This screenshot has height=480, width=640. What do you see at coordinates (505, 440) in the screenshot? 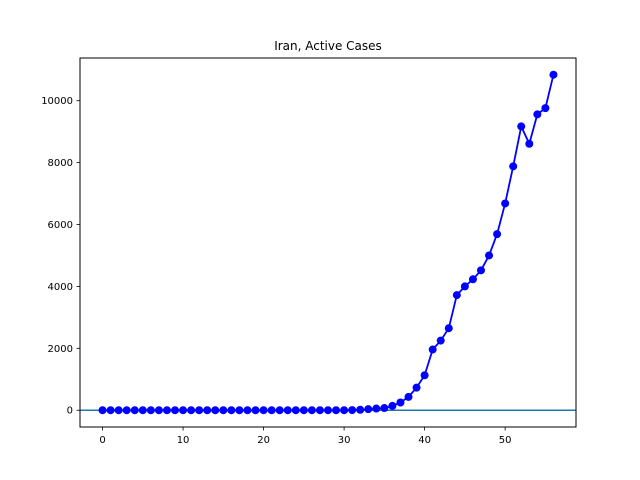
I see `x-tick-label-5: 50` at bounding box center [505, 440].